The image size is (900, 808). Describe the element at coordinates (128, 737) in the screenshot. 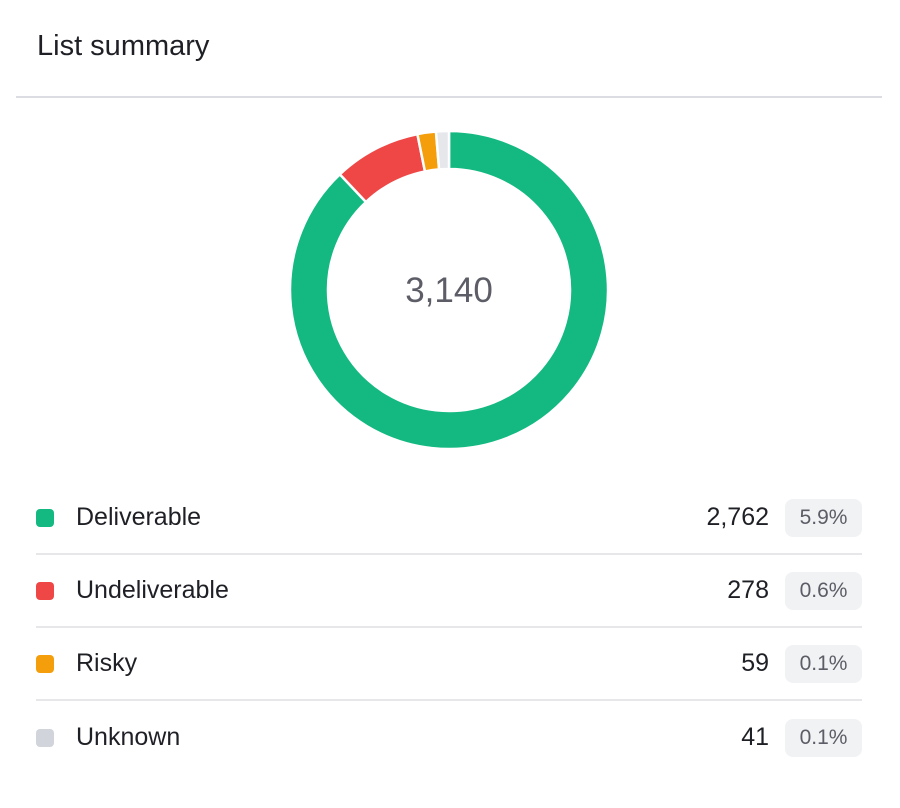

I see `legend-label: Unknown` at that location.